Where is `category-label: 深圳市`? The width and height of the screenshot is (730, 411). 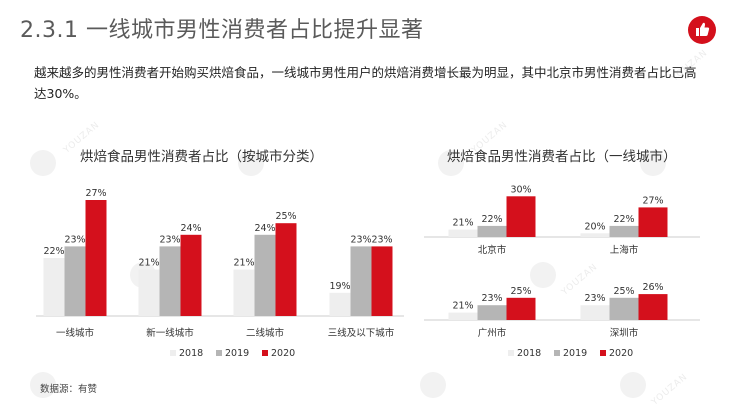 category-label: 深圳市 is located at coordinates (624, 333).